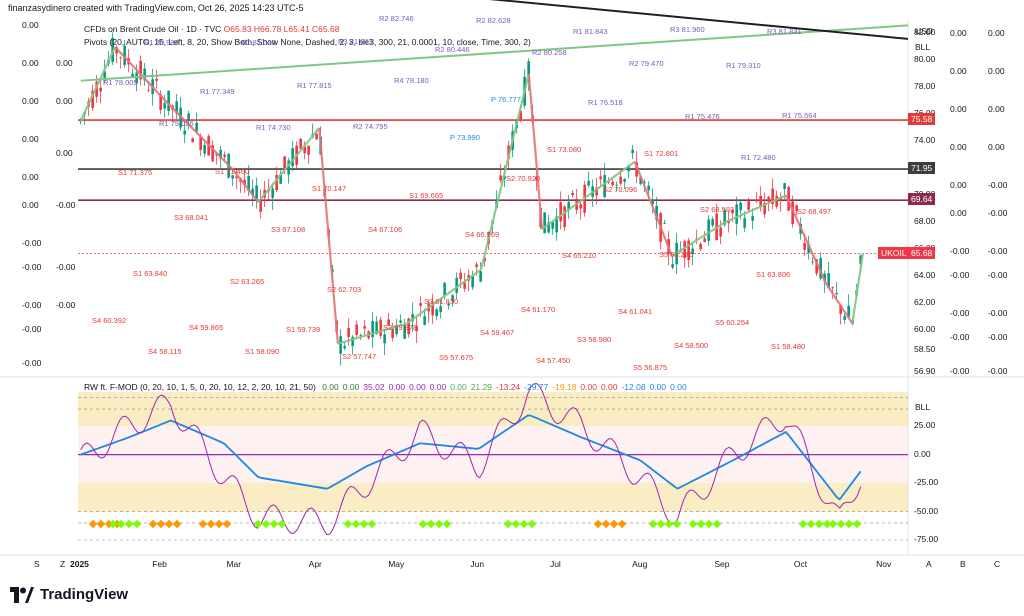 This screenshot has width=1024, height=616. Describe the element at coordinates (84, 594) in the screenshot. I see `tradingview-logo-text: TradingView` at that location.